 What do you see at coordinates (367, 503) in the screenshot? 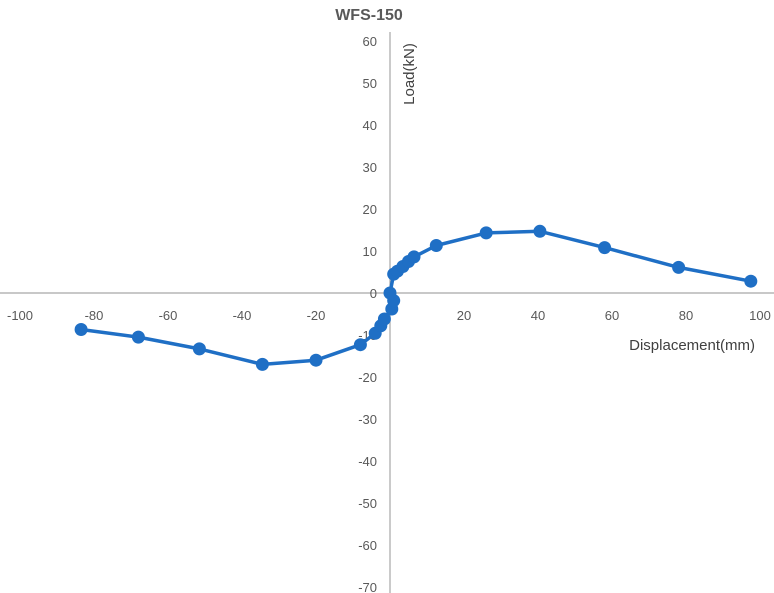
I see `y-tick-label: -50` at bounding box center [367, 503].